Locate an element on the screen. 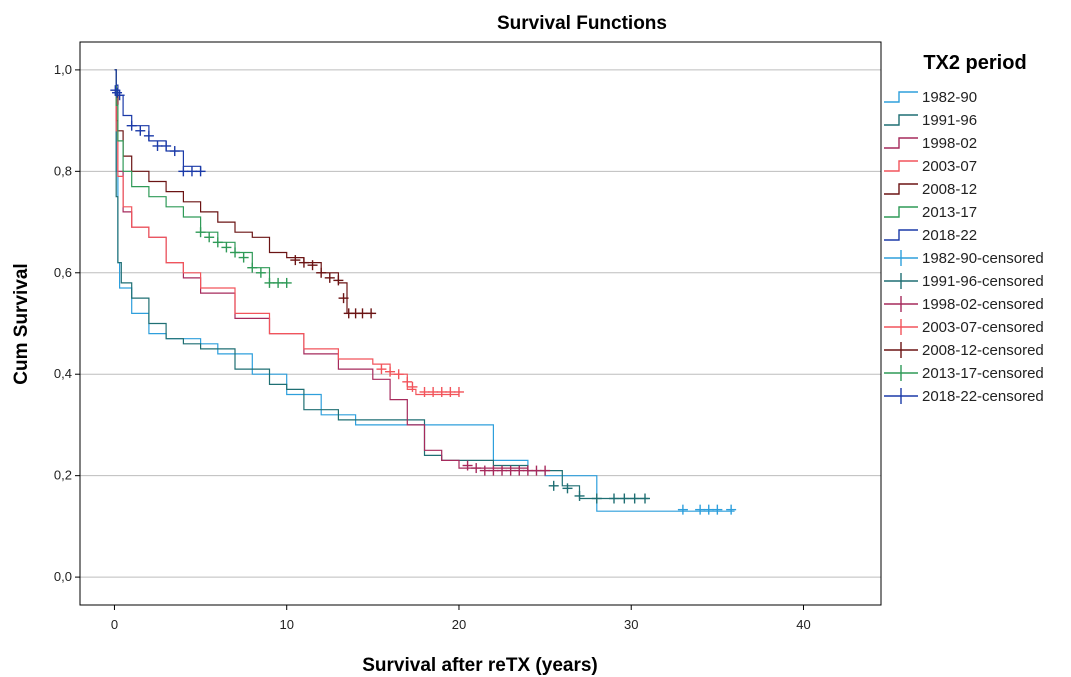  legend-item: 1982-90-censored is located at coordinates (964, 258).